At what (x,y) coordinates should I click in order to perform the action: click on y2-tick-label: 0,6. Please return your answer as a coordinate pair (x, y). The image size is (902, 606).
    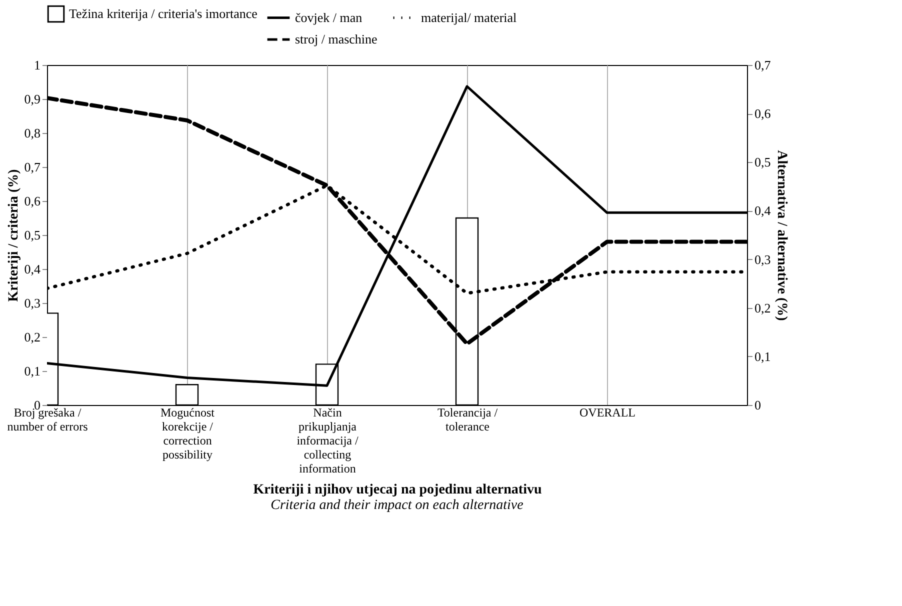
    Looking at the image, I should click on (763, 114).